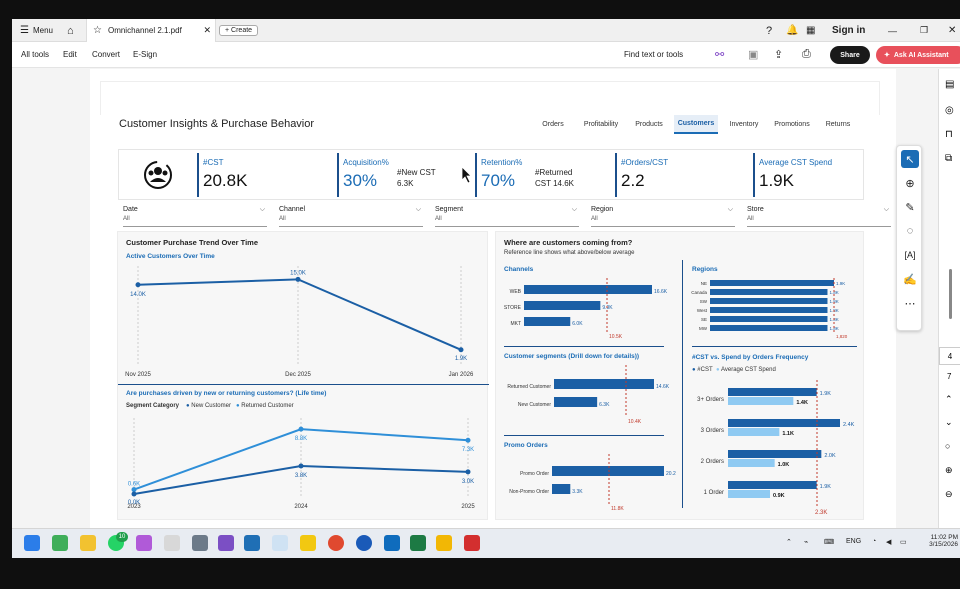 The height and width of the screenshot is (589, 960). Describe the element at coordinates (949, 134) in the screenshot. I see `bookmark-icon: ⊓` at that location.